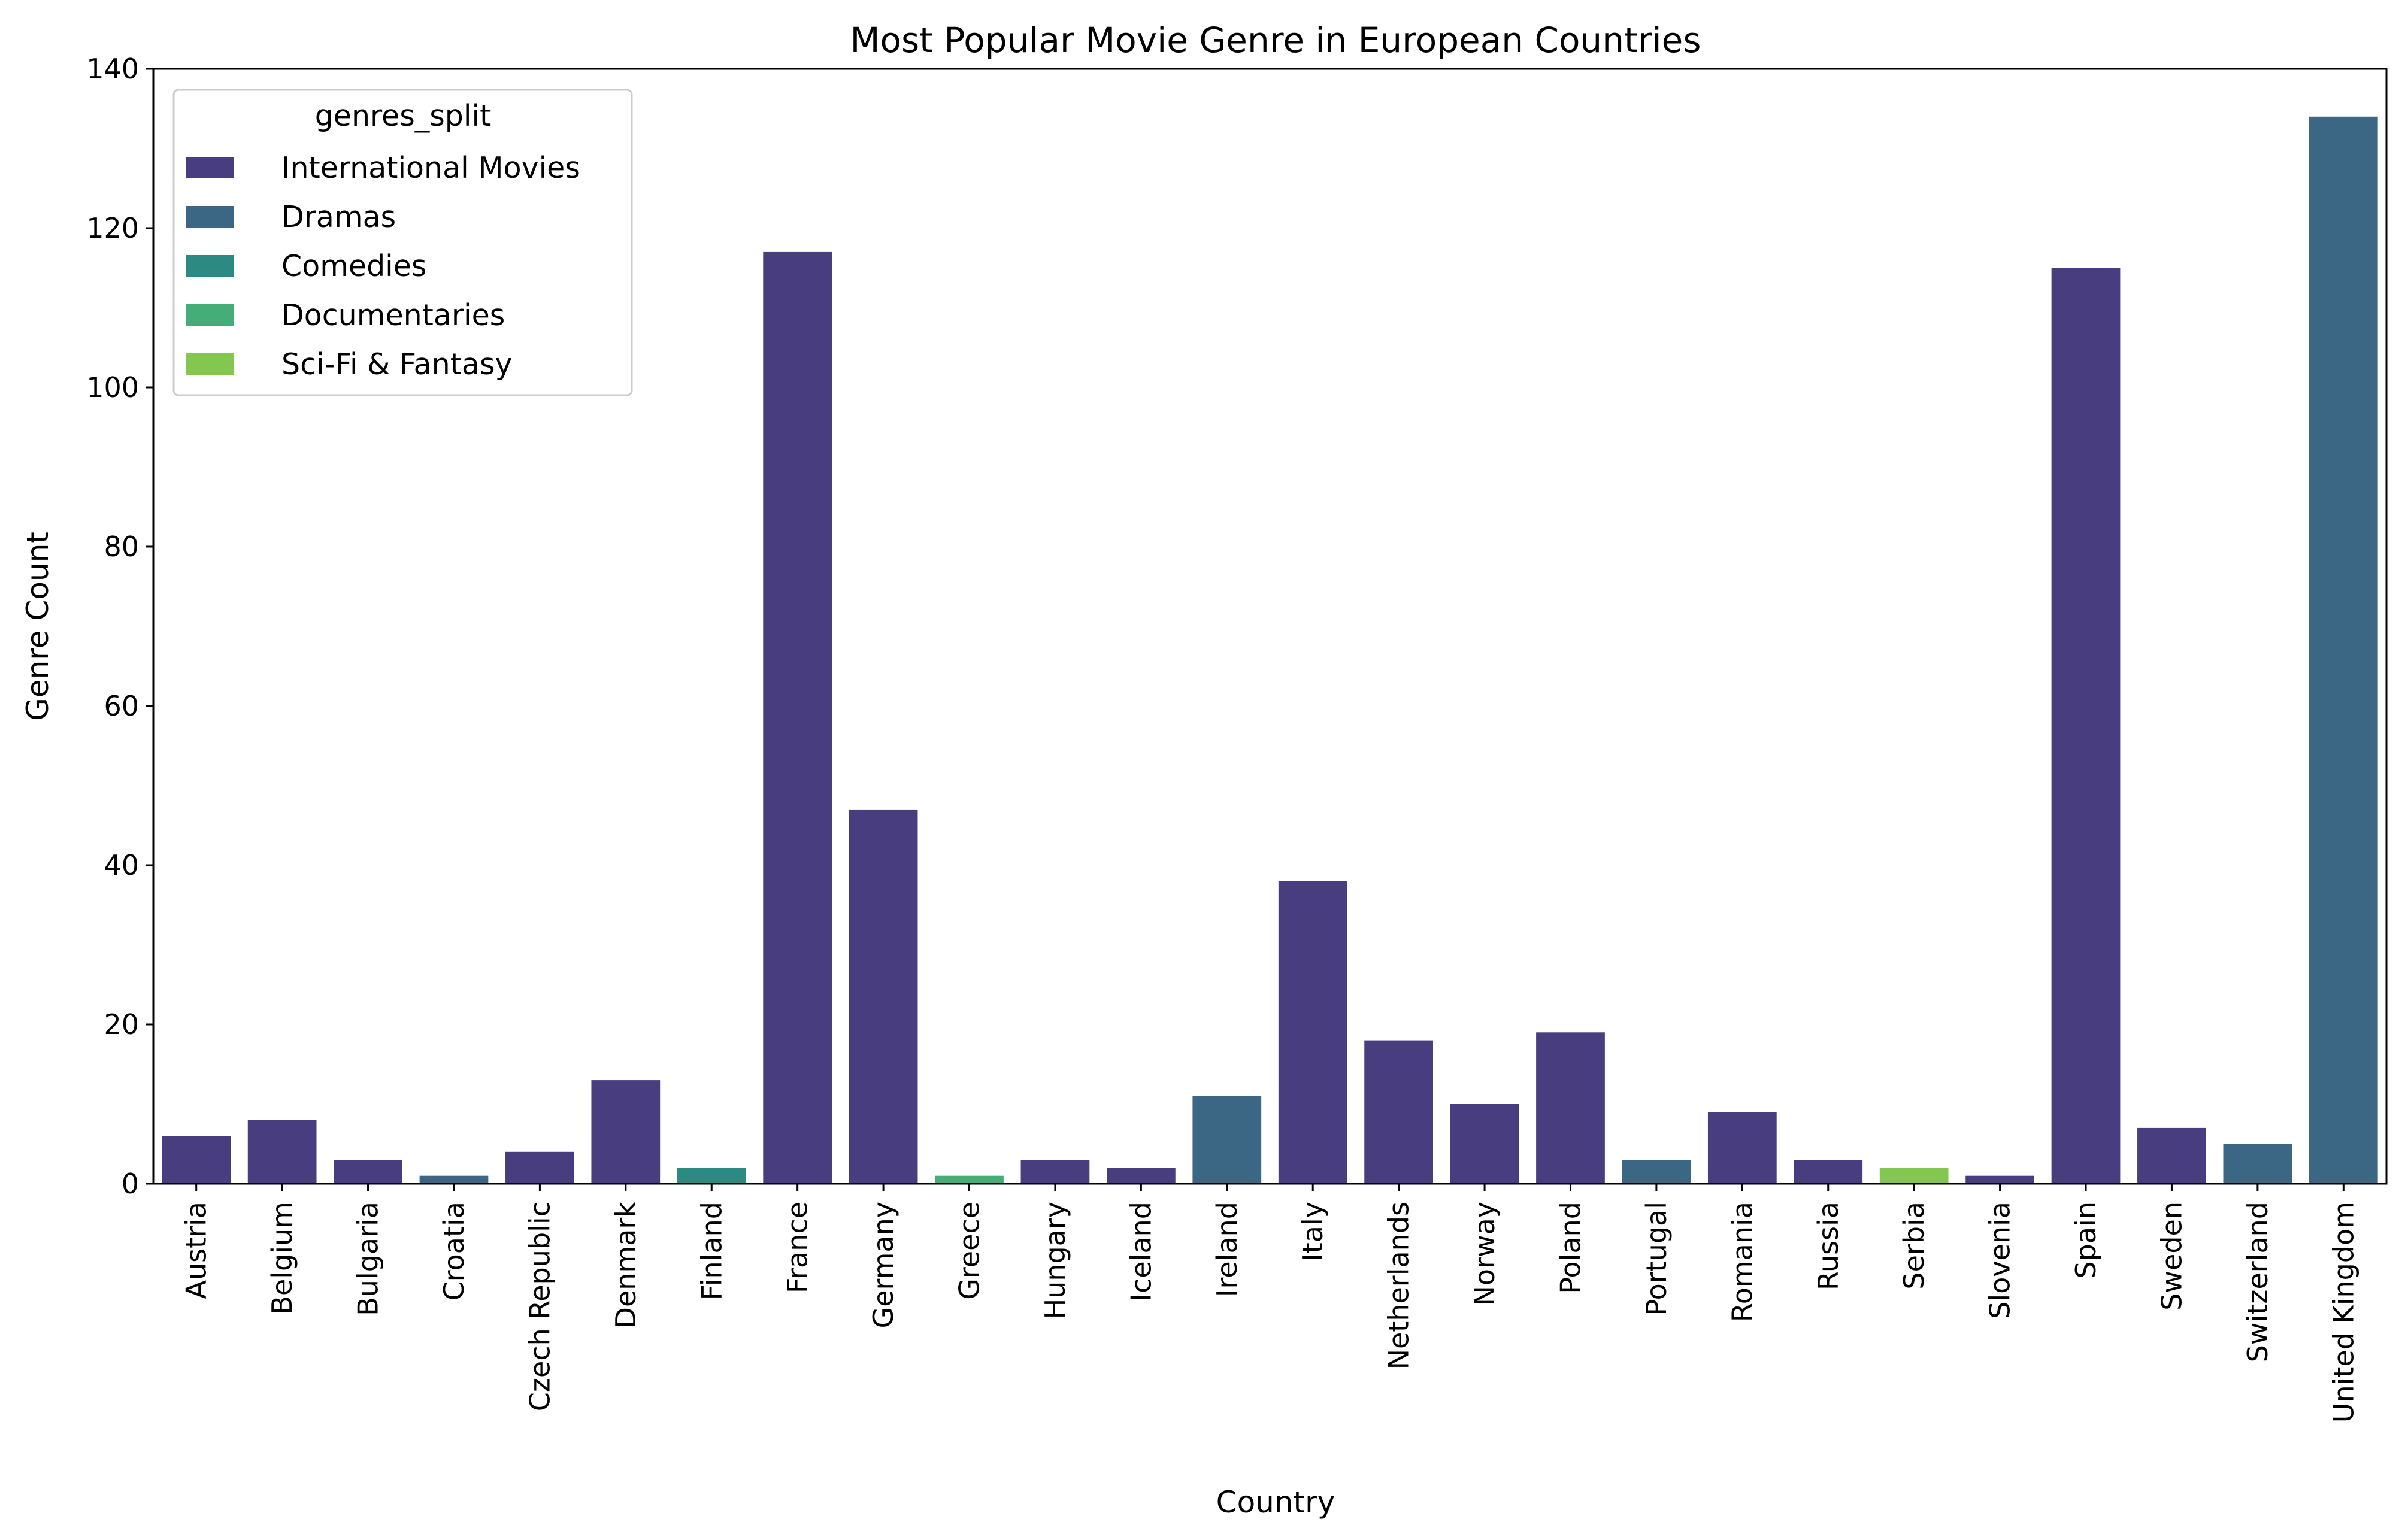  I want to click on x-tick-label: Croatia, so click(454, 1251).